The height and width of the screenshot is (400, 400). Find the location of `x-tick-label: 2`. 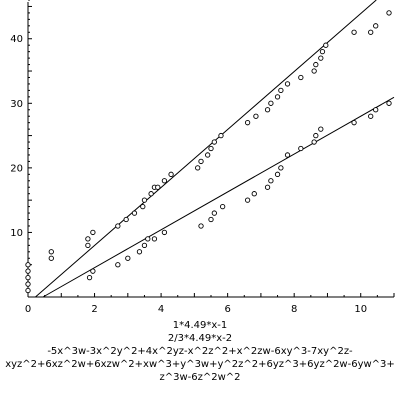

x-tick-label: 2 is located at coordinates (94, 309).